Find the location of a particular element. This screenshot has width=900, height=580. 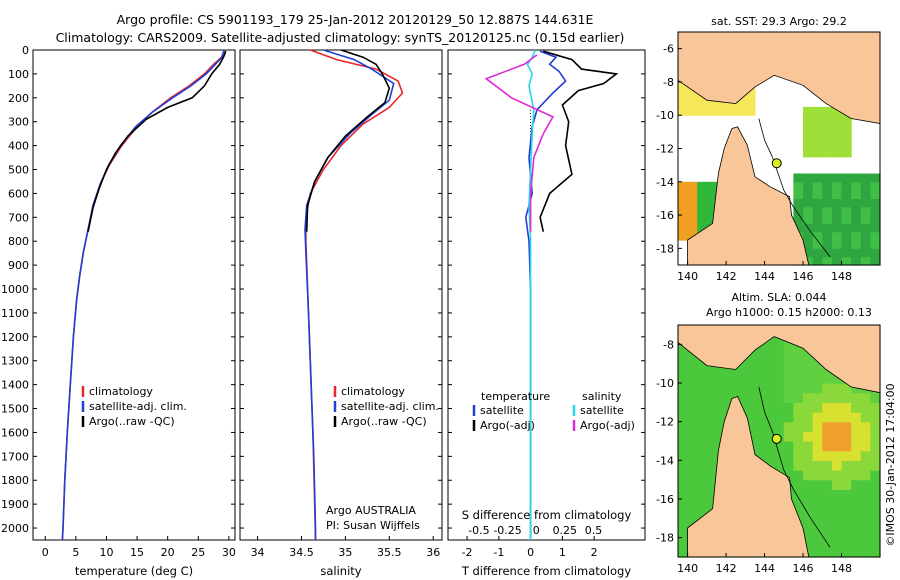

x-tick-label: -2 is located at coordinates (467, 552).